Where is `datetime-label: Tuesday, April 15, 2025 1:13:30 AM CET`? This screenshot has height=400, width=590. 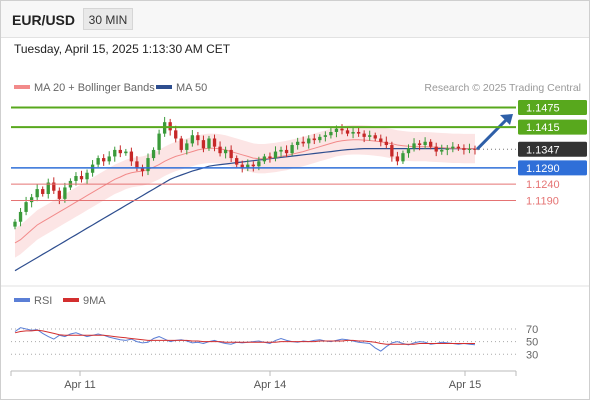
datetime-label: Tuesday, April 15, 2025 1:13:30 AM CET is located at coordinates (122, 49).